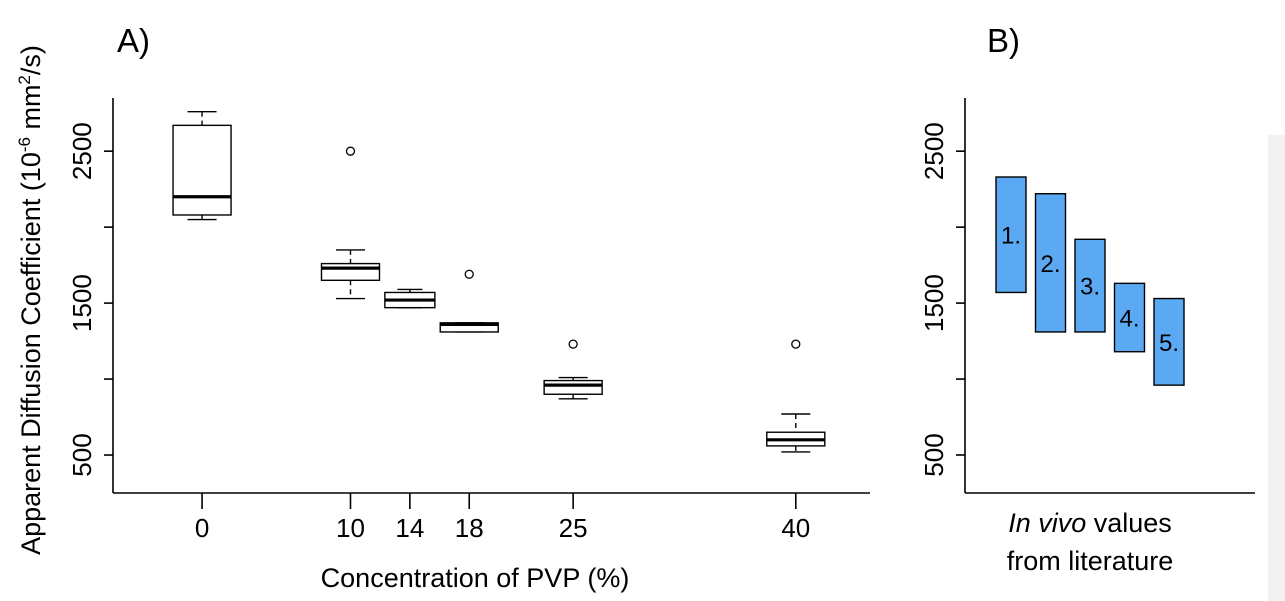 Image resolution: width=1285 pixels, height=601 pixels. Describe the element at coordinates (31, 60) in the screenshot. I see `y-title-suffix: /s)` at that location.